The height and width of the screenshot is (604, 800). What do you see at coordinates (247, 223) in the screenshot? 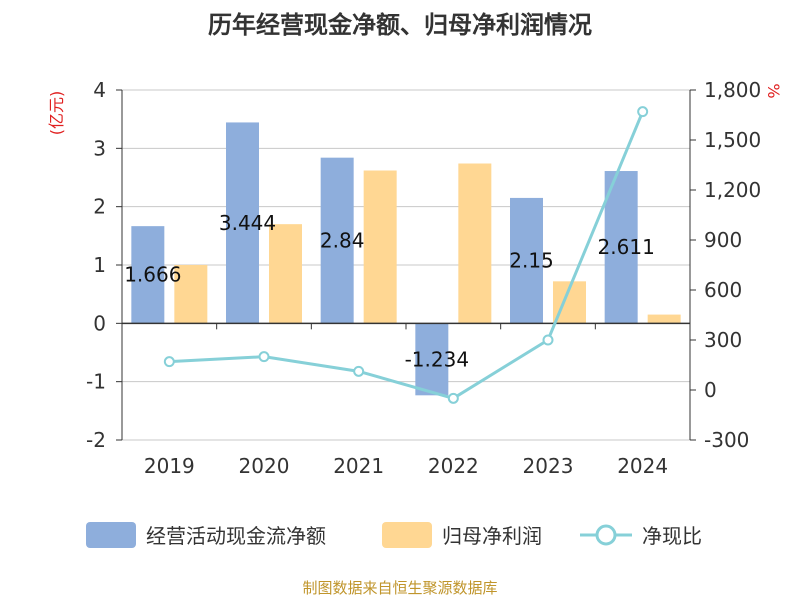
I see `data-label-cash-flow: 3.444` at bounding box center [247, 223].